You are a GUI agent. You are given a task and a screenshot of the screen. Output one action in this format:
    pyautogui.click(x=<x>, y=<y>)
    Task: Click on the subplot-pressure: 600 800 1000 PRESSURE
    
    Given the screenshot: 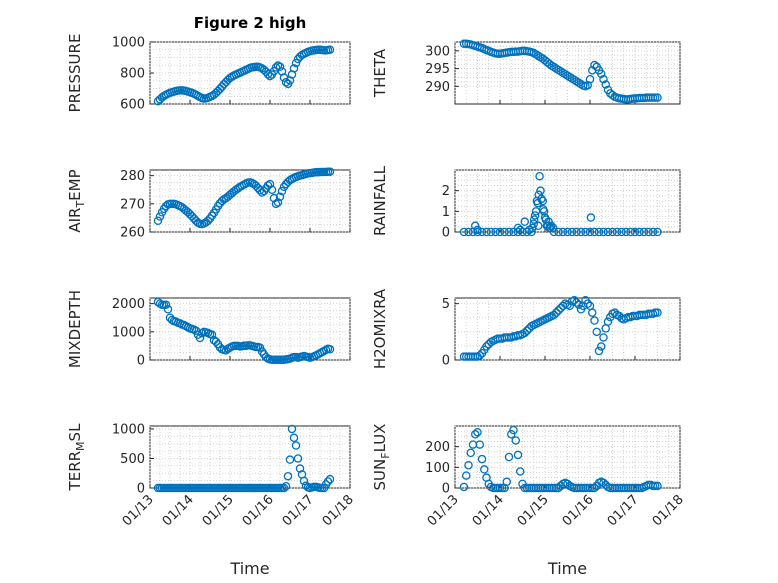 What is the action you would take?
    pyautogui.click(x=208, y=73)
    